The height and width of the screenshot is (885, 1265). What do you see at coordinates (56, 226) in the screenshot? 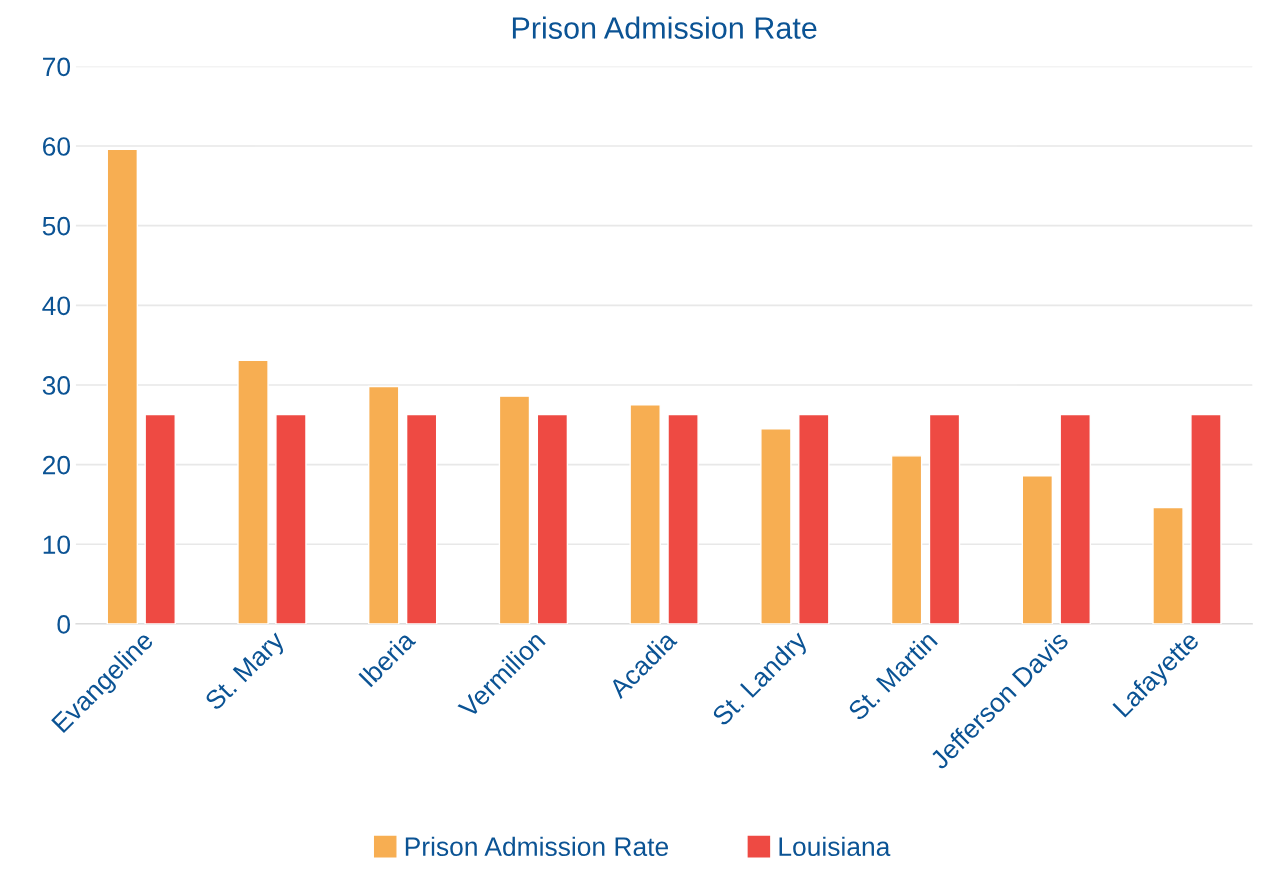
I see `y-tick-label: 50` at bounding box center [56, 226].